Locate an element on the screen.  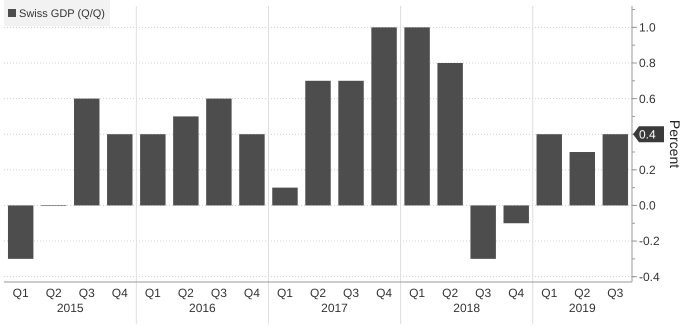
y-tick-label: -0.2 is located at coordinates (649, 241).